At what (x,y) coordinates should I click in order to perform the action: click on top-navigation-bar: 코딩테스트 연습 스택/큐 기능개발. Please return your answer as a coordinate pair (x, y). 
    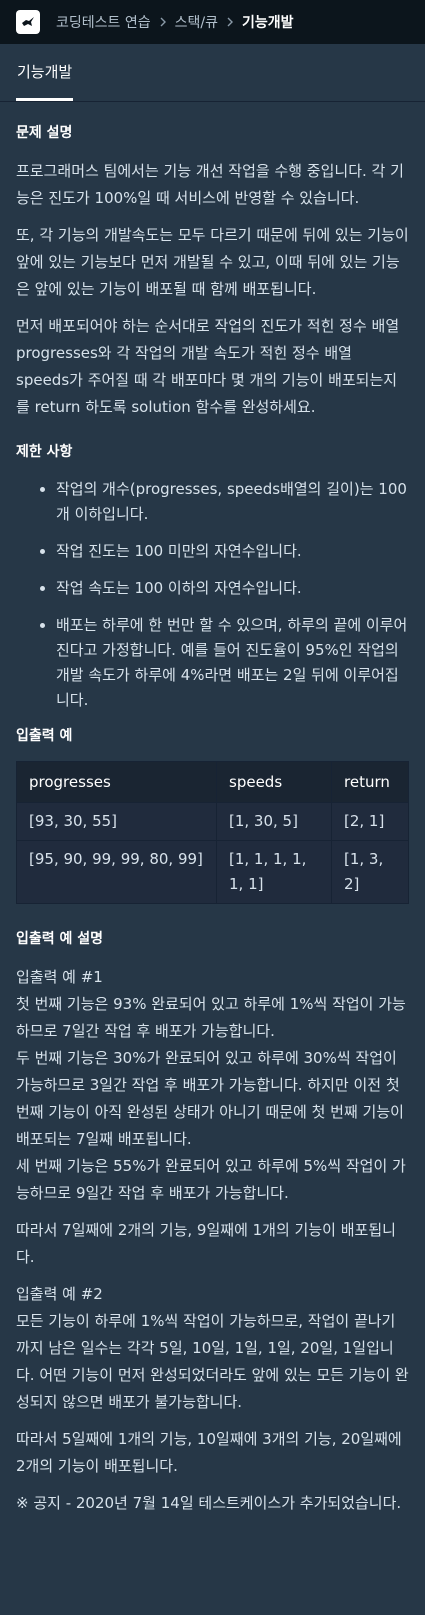
    Looking at the image, I should click on (212, 22).